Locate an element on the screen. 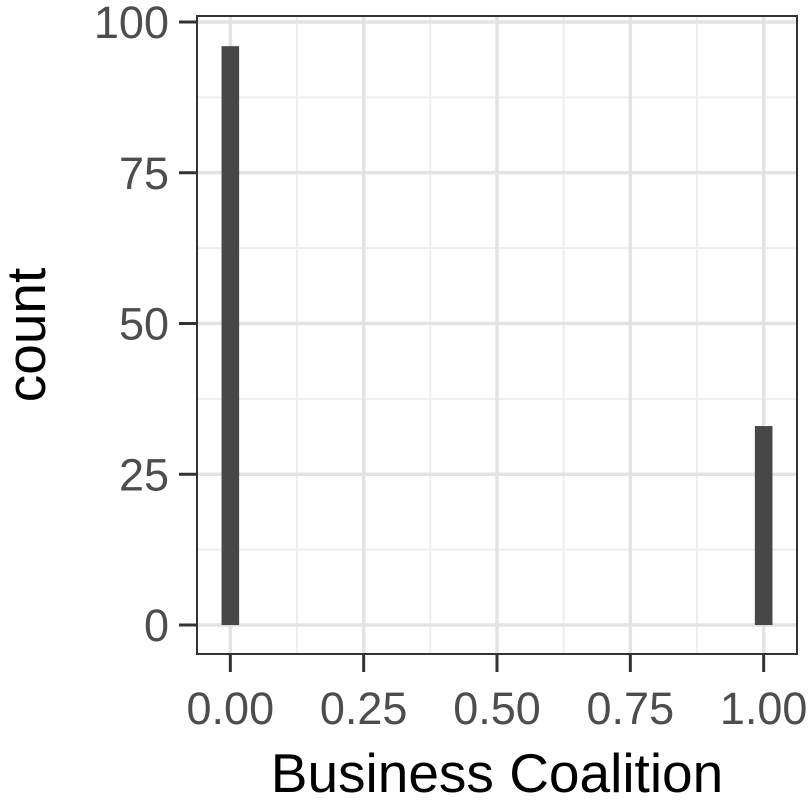  x-tick-label: 0.75 is located at coordinates (631, 708).